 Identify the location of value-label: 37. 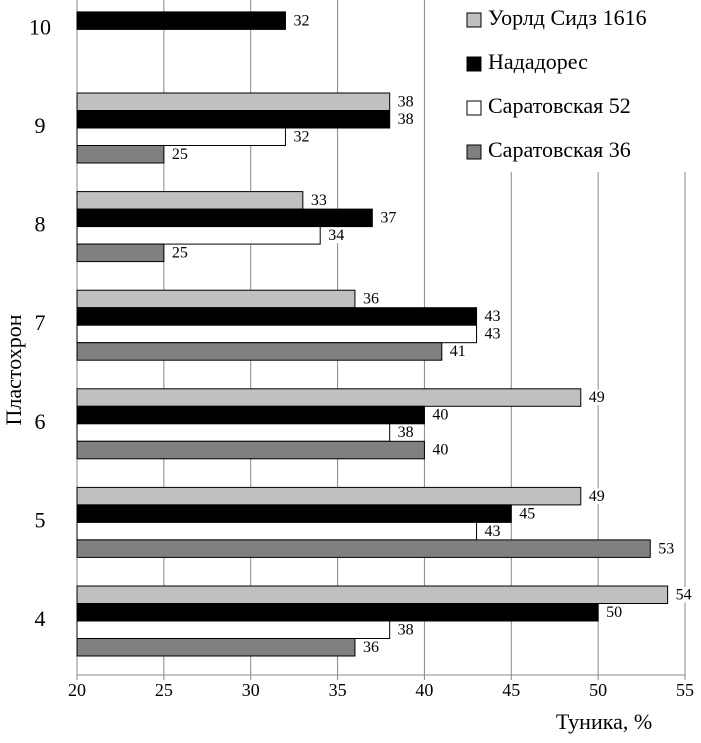
(388, 218).